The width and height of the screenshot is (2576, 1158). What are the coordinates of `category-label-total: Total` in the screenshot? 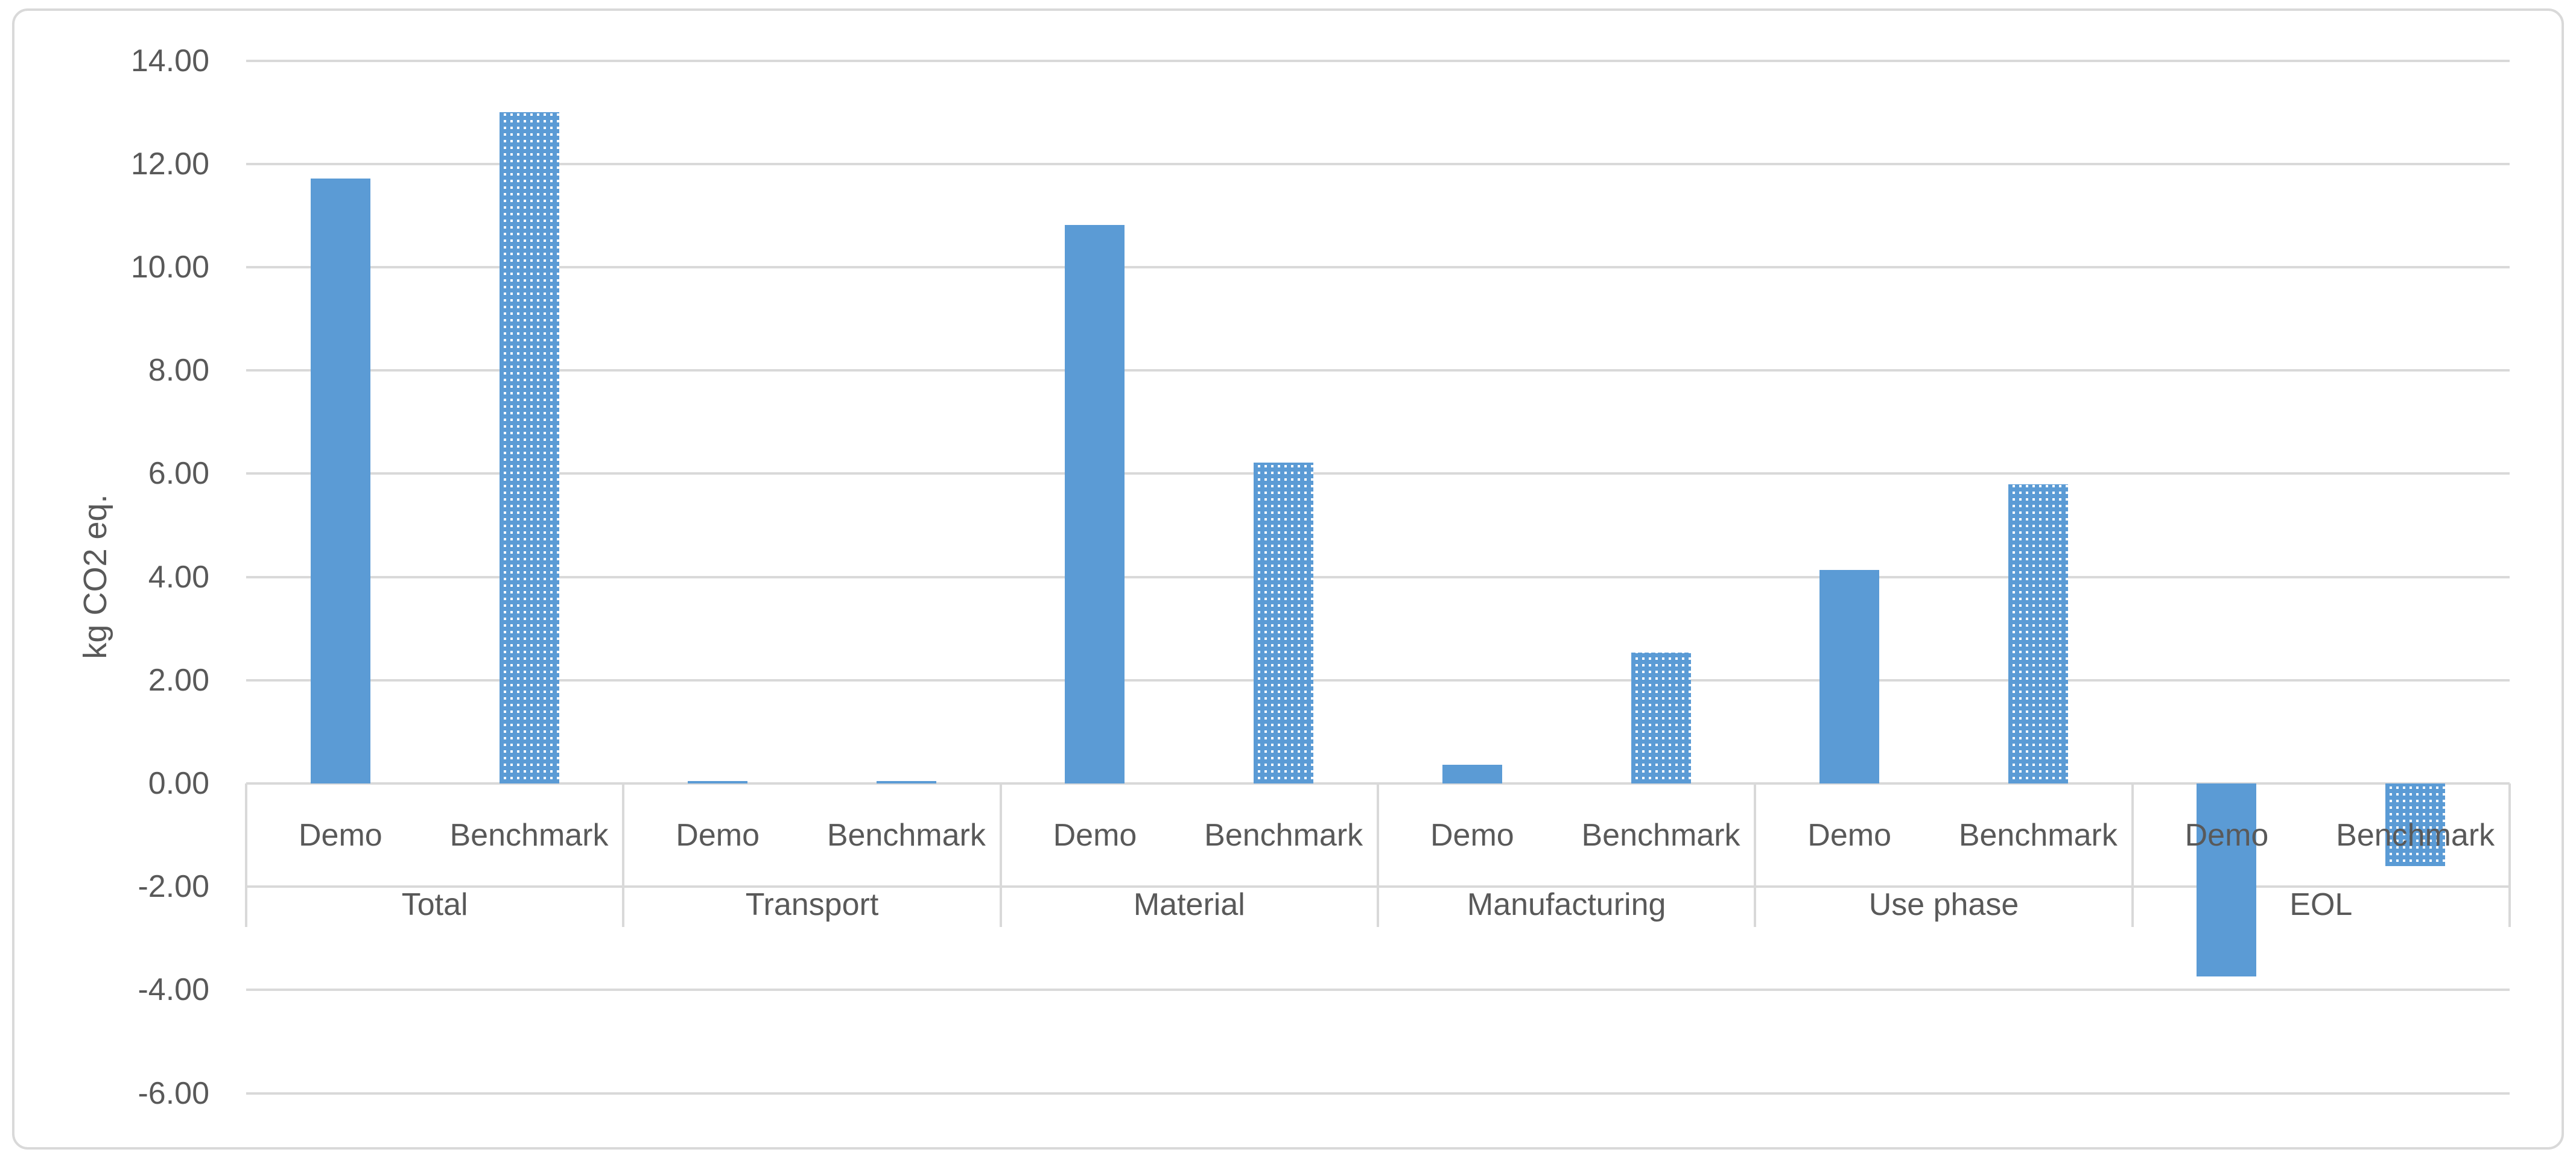 It's located at (434, 904).